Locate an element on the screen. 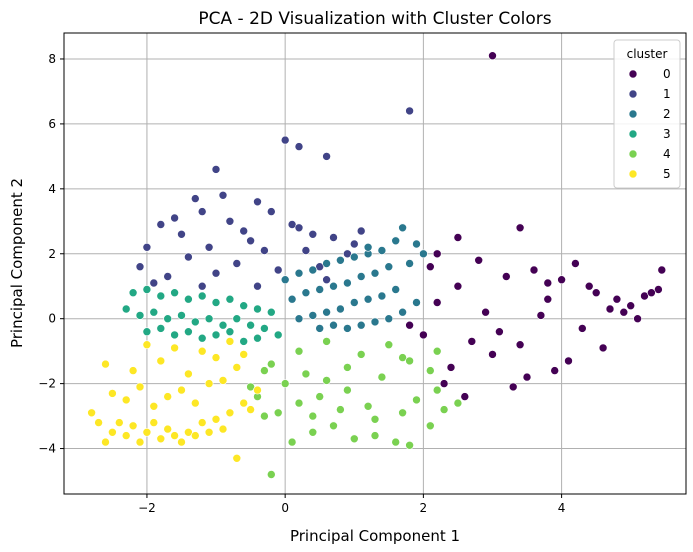  y-axis-ticks: −4 −2 0 2 4 6 8 is located at coordinates (51, 254).